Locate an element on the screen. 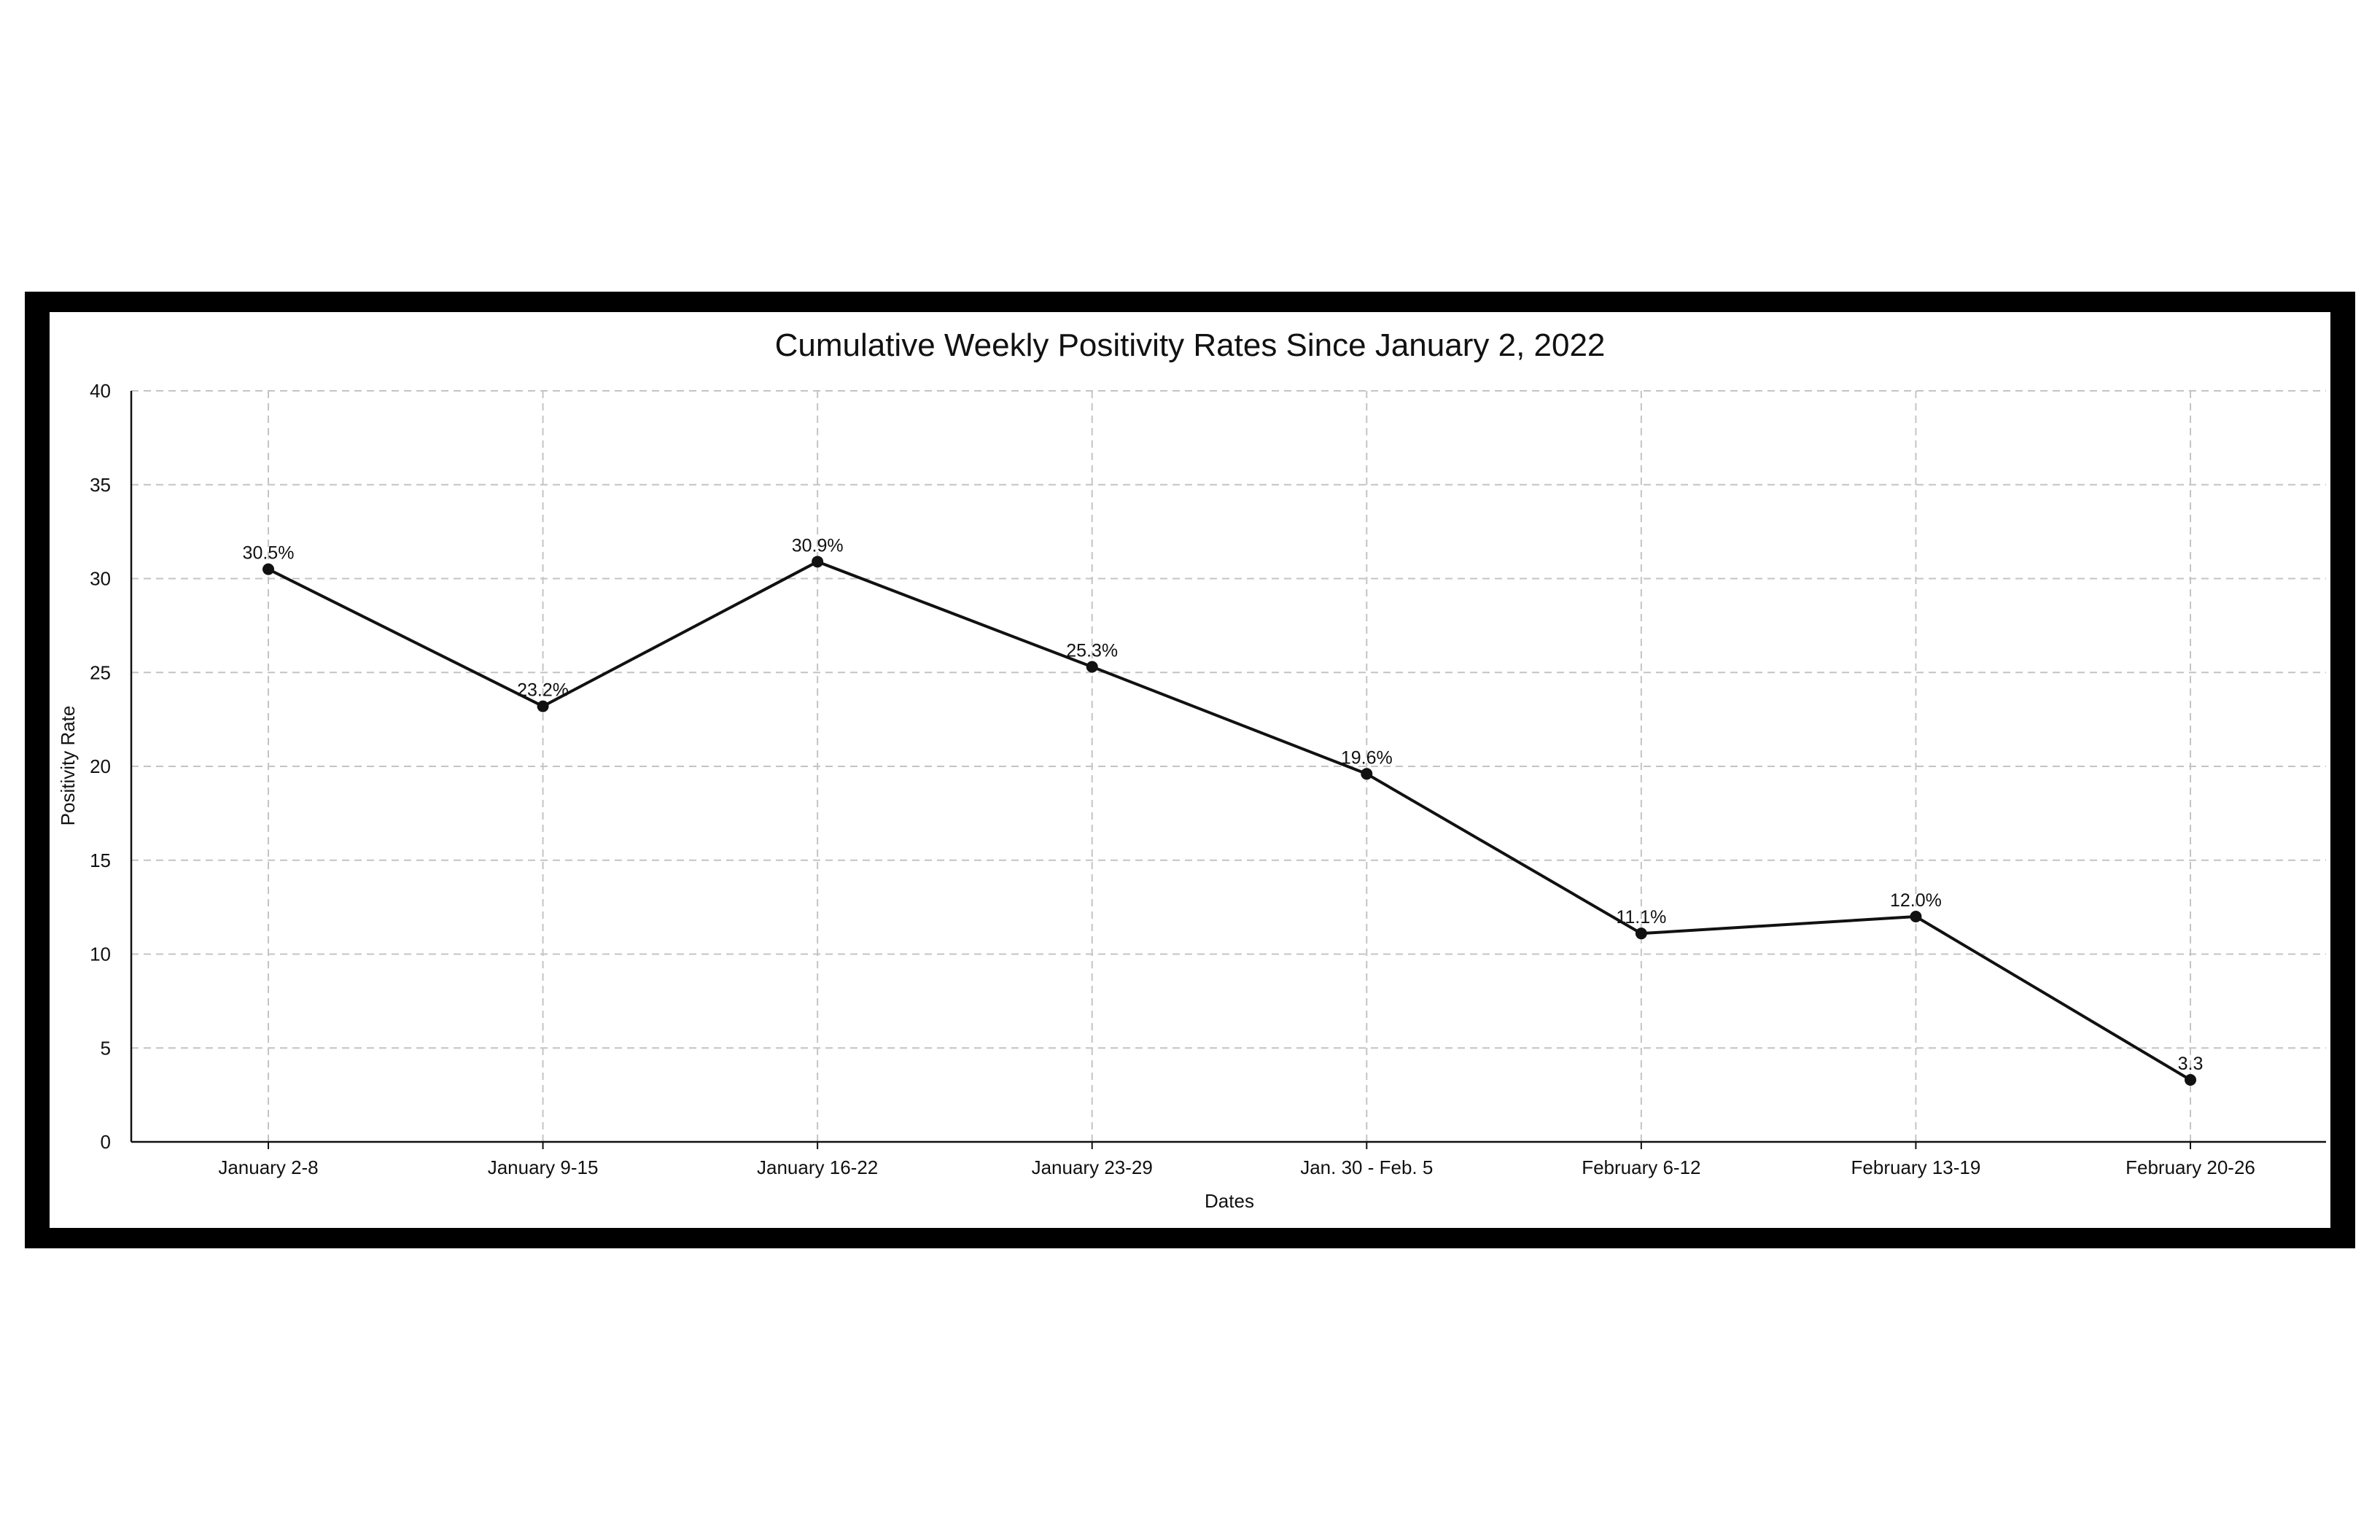 This screenshot has width=2380, height=1540. y-tick-label: 25 is located at coordinates (100, 672).